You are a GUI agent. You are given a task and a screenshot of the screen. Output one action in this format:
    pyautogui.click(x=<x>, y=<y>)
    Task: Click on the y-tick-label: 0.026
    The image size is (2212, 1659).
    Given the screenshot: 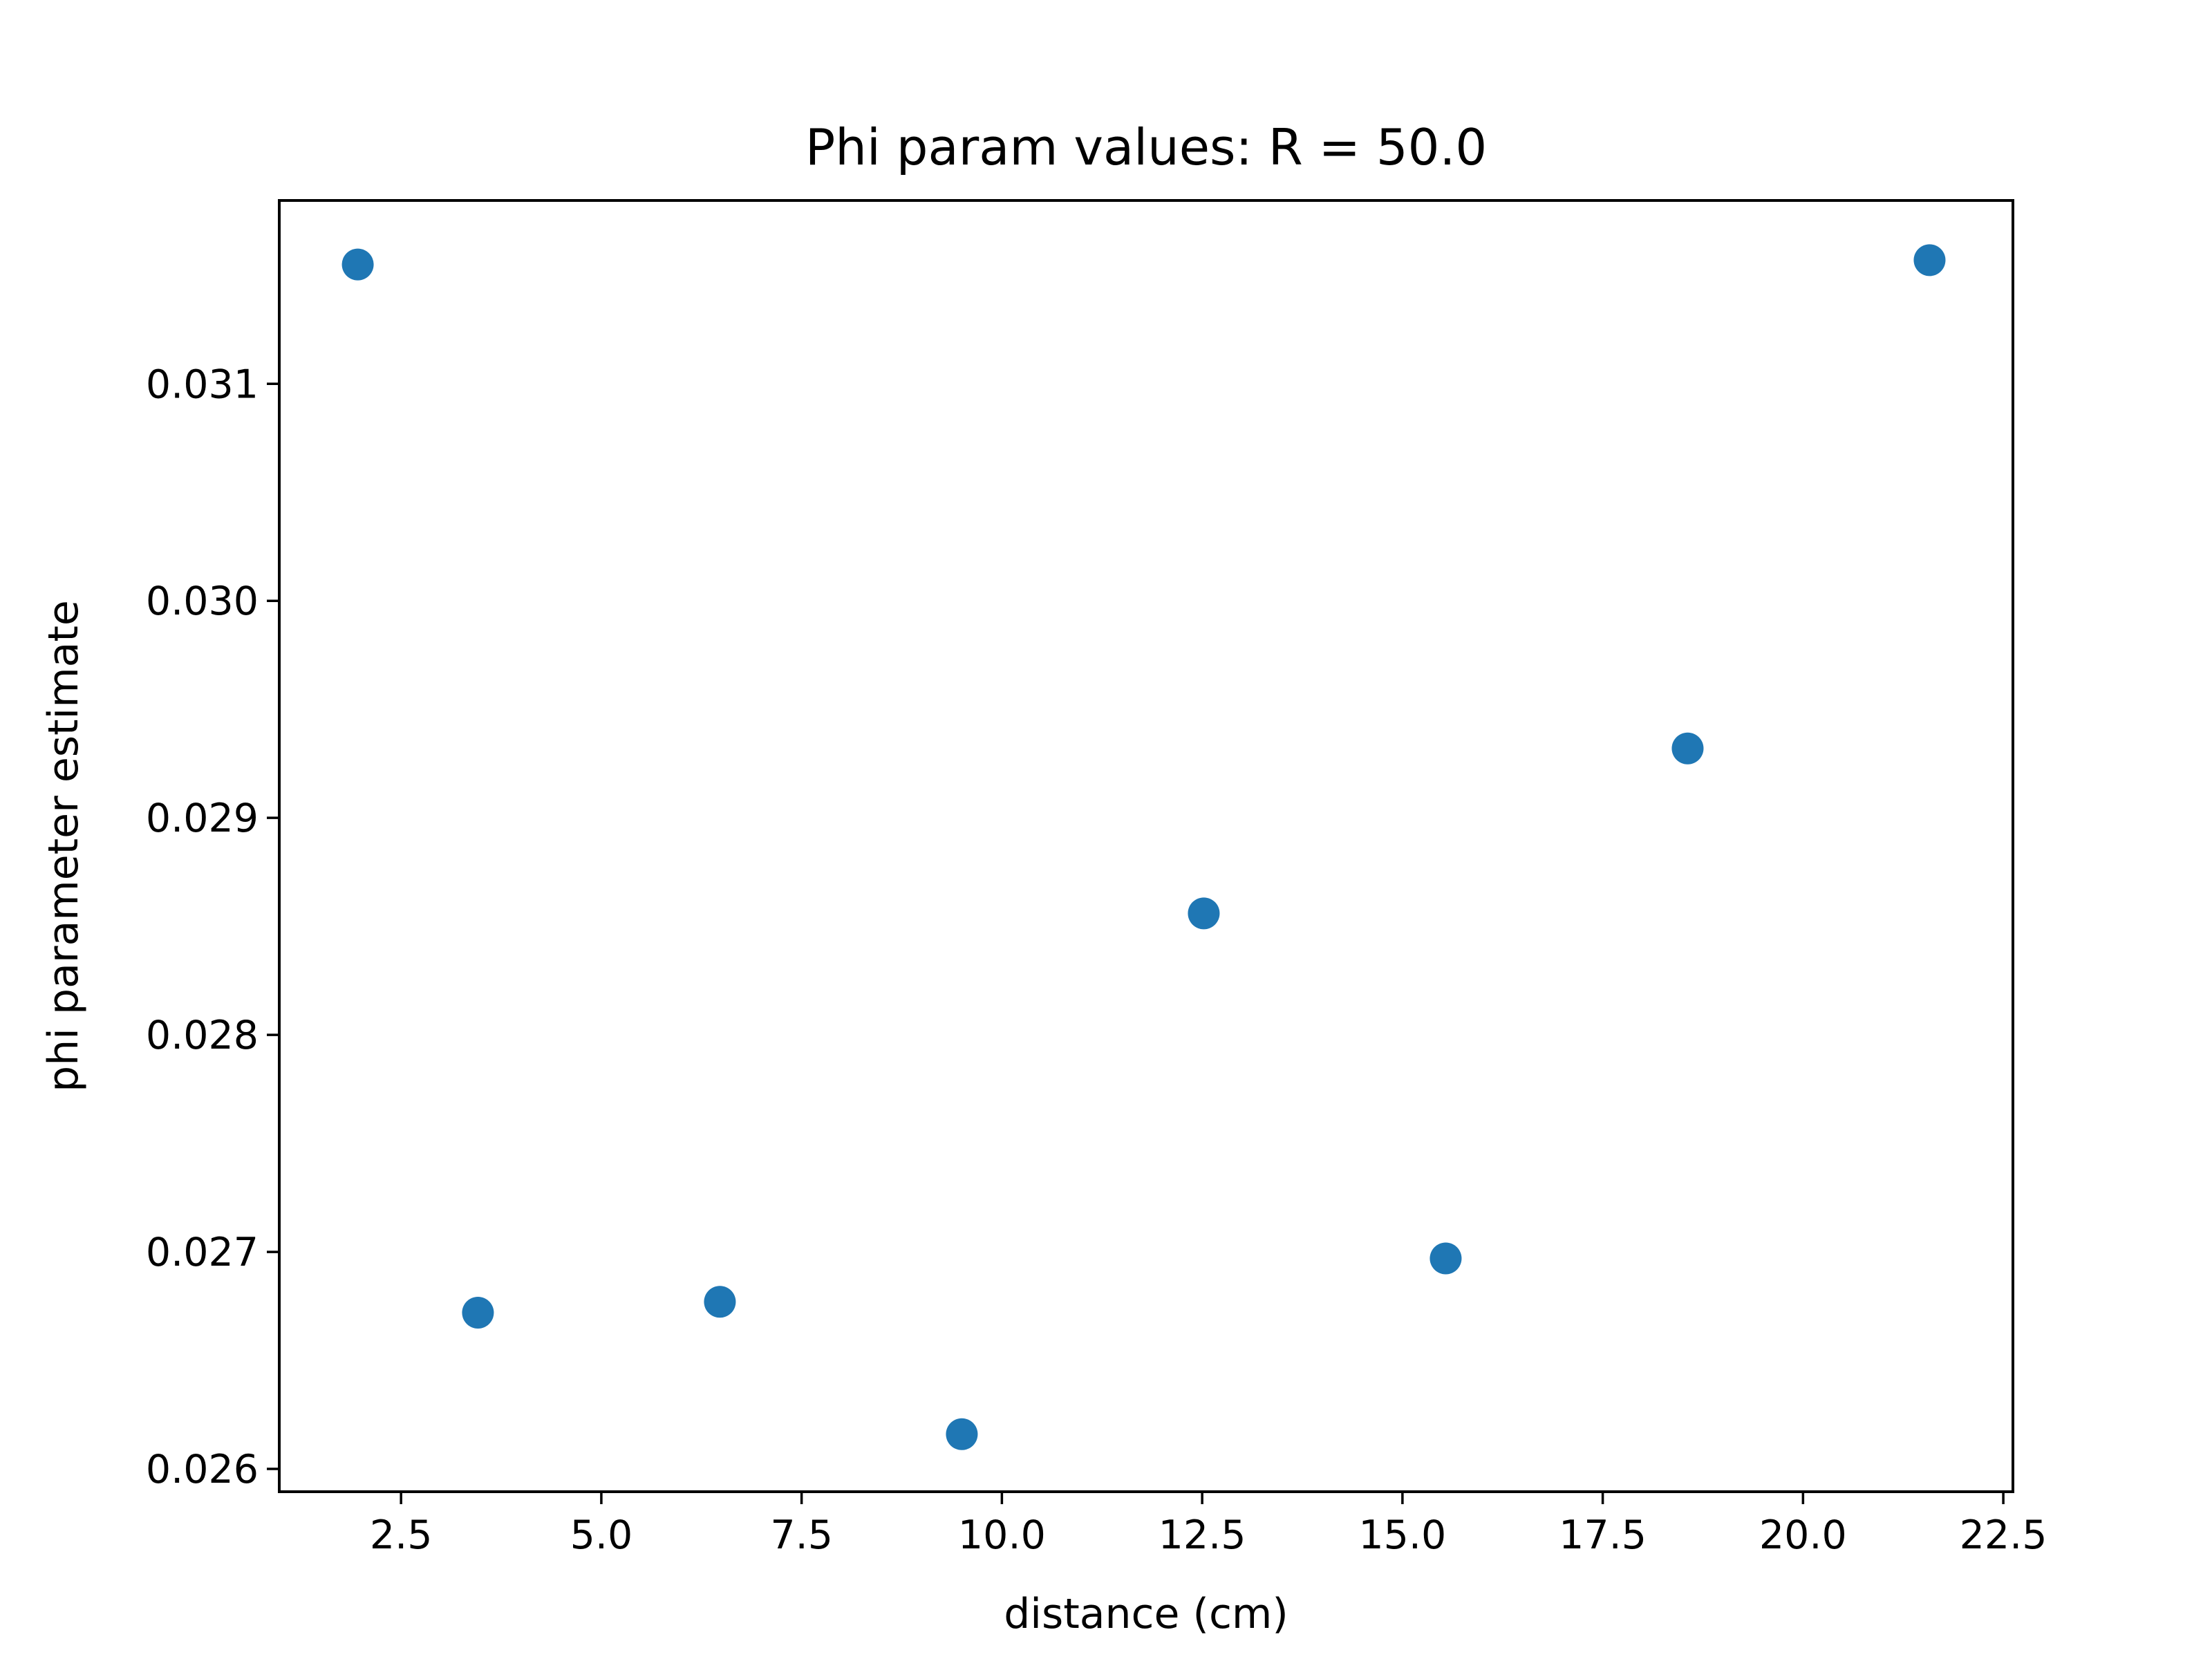 What is the action you would take?
    pyautogui.click(x=202, y=1469)
    